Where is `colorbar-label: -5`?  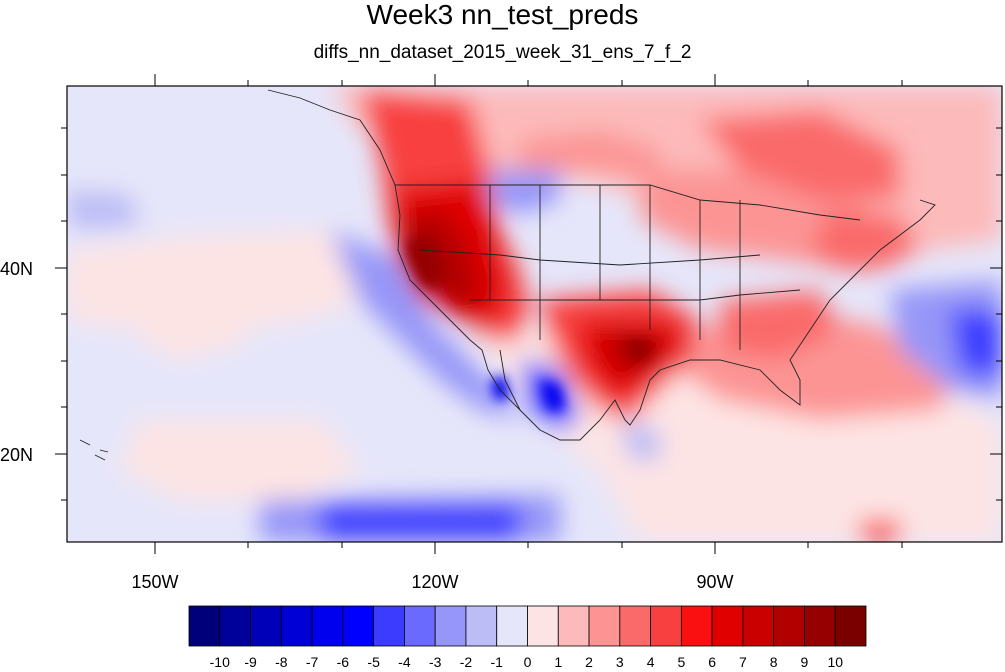 colorbar-label: -5 is located at coordinates (373, 662).